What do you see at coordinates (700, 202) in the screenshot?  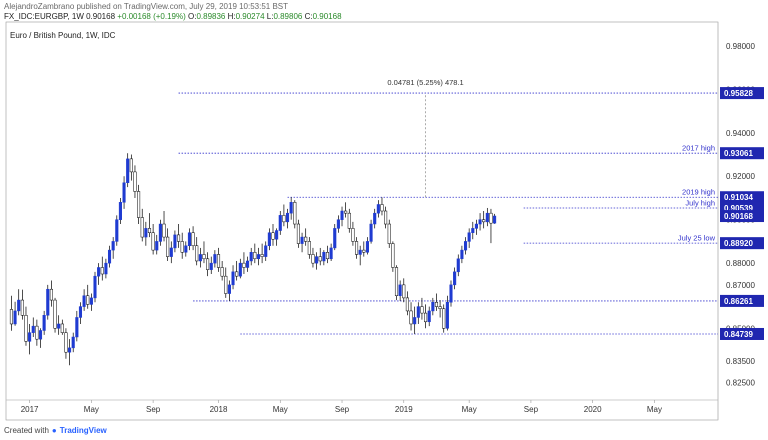 I see `level-label: July high` at bounding box center [700, 202].